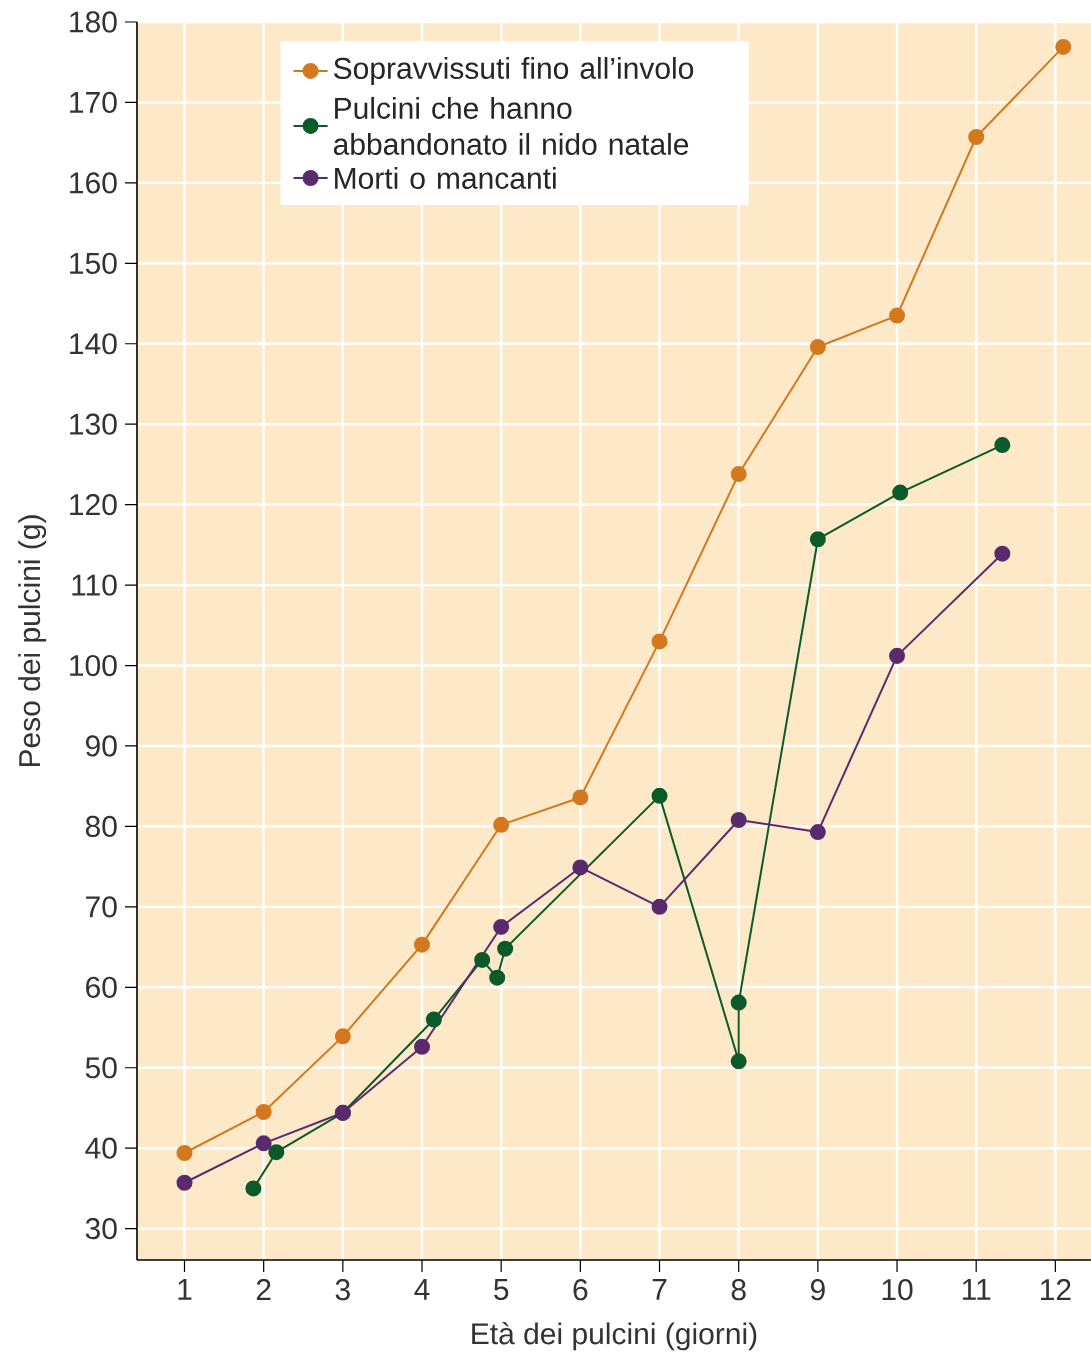 The width and height of the screenshot is (1091, 1370). What do you see at coordinates (101, 907) in the screenshot?
I see `y-tick-label: 70` at bounding box center [101, 907].